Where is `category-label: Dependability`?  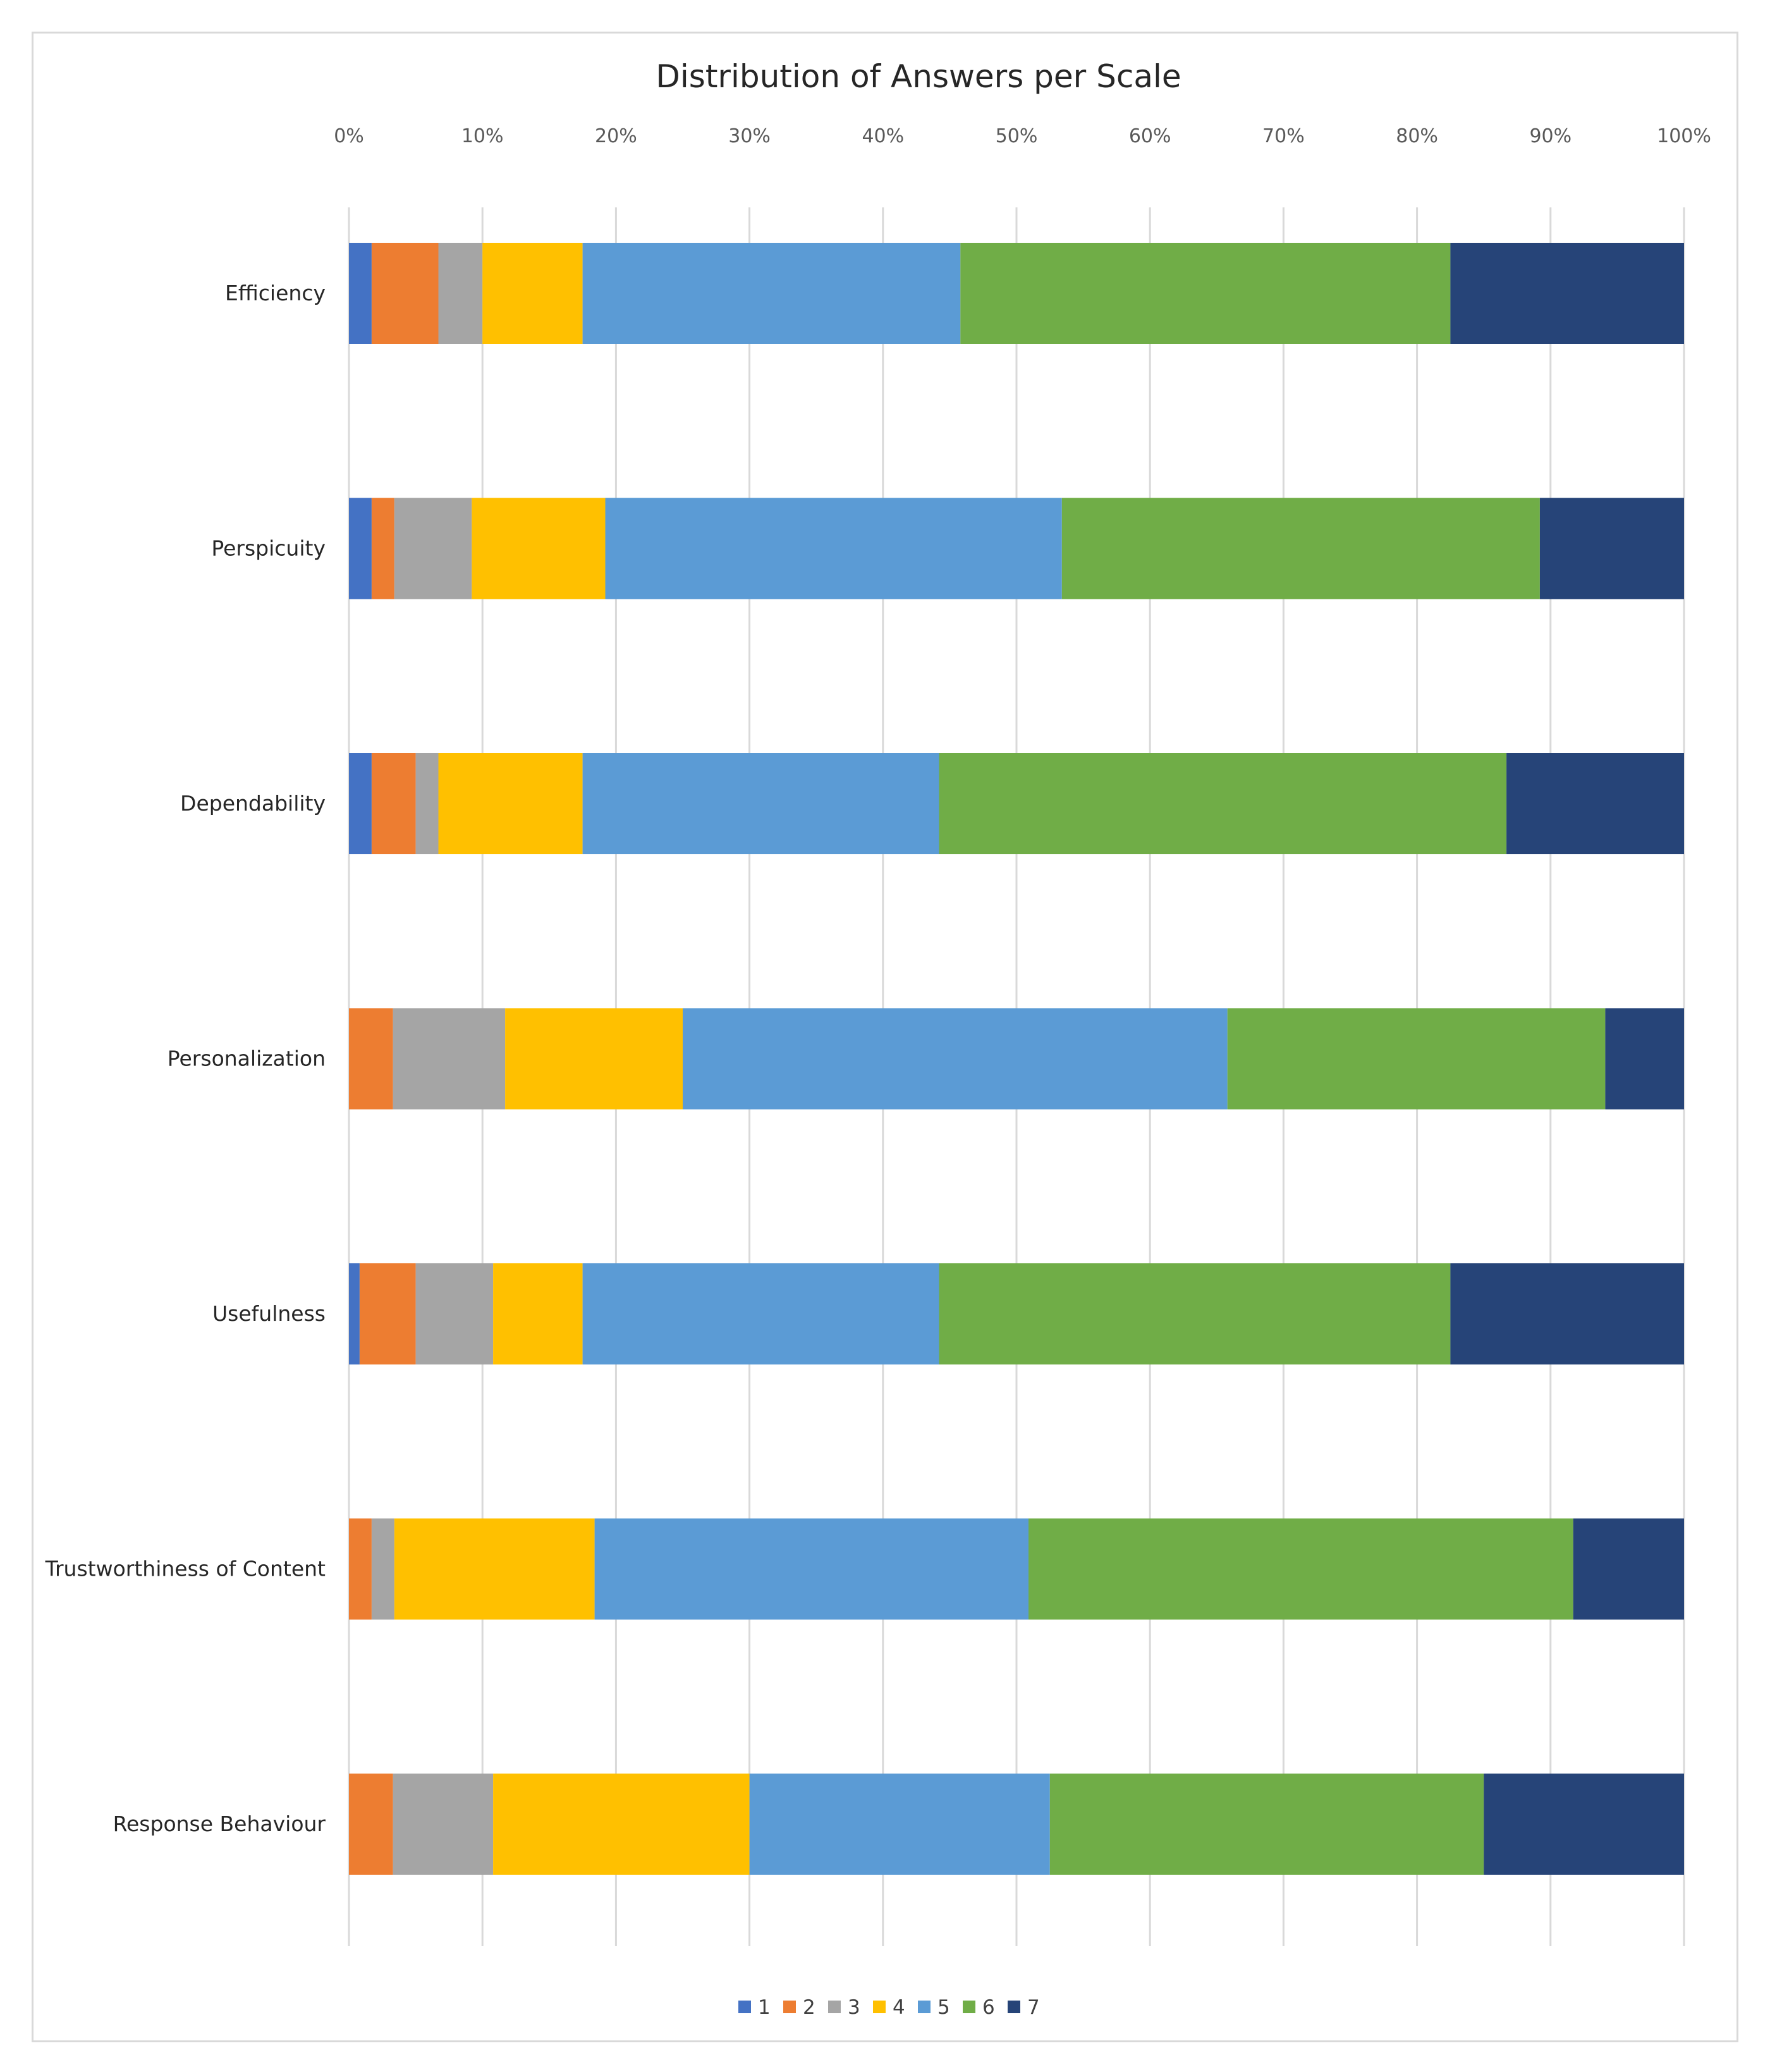
category-label: Dependability is located at coordinates (253, 803).